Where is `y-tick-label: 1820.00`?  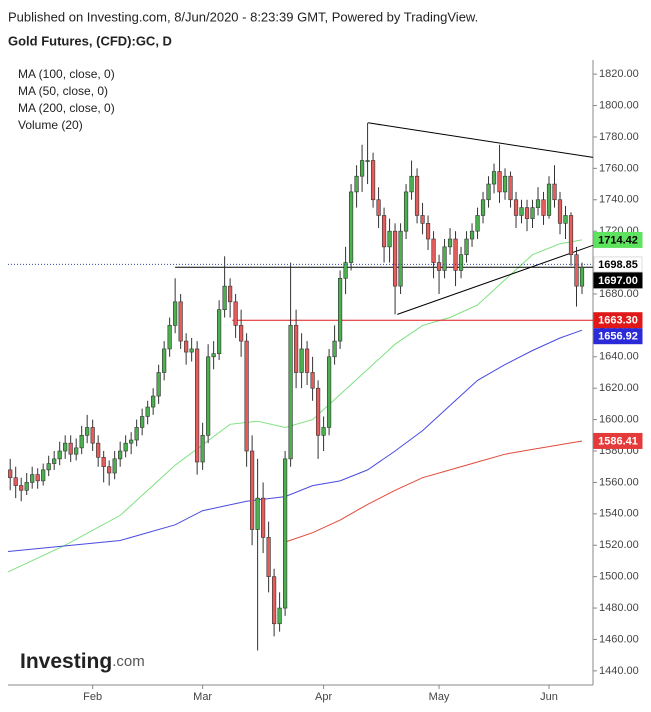
y-tick-label: 1820.00 is located at coordinates (619, 74).